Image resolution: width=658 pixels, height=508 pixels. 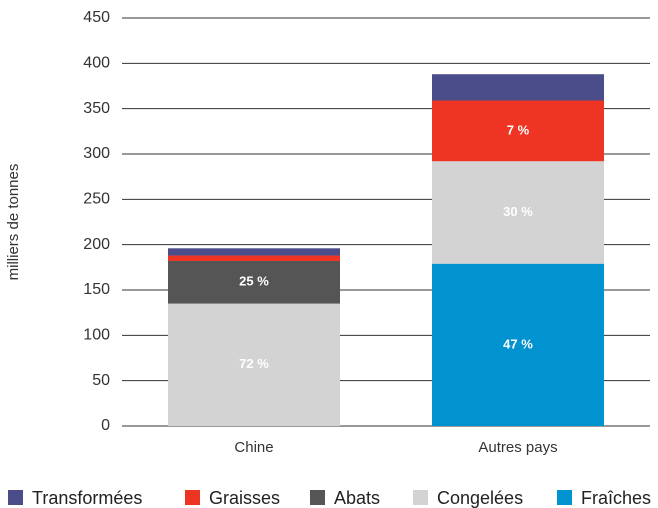 I want to click on data-label: 30 %, so click(x=518, y=211).